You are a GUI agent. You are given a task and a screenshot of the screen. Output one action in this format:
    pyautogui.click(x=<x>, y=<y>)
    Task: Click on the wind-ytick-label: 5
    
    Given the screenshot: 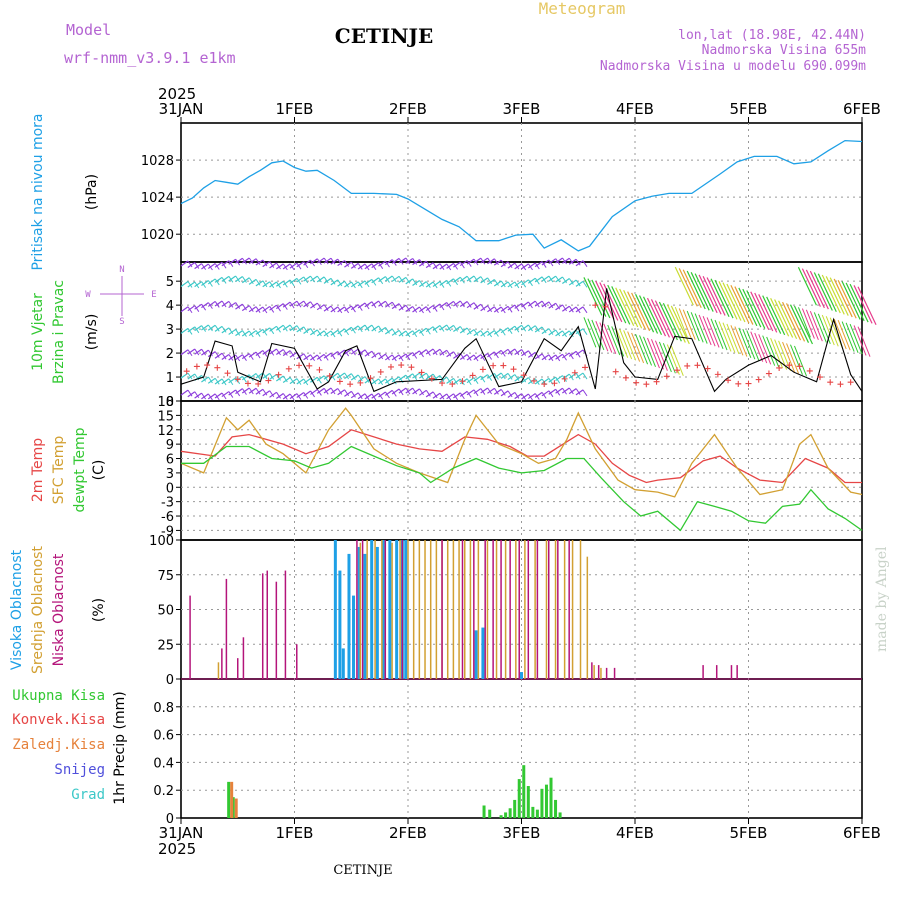 What is the action you would take?
    pyautogui.click(x=170, y=282)
    